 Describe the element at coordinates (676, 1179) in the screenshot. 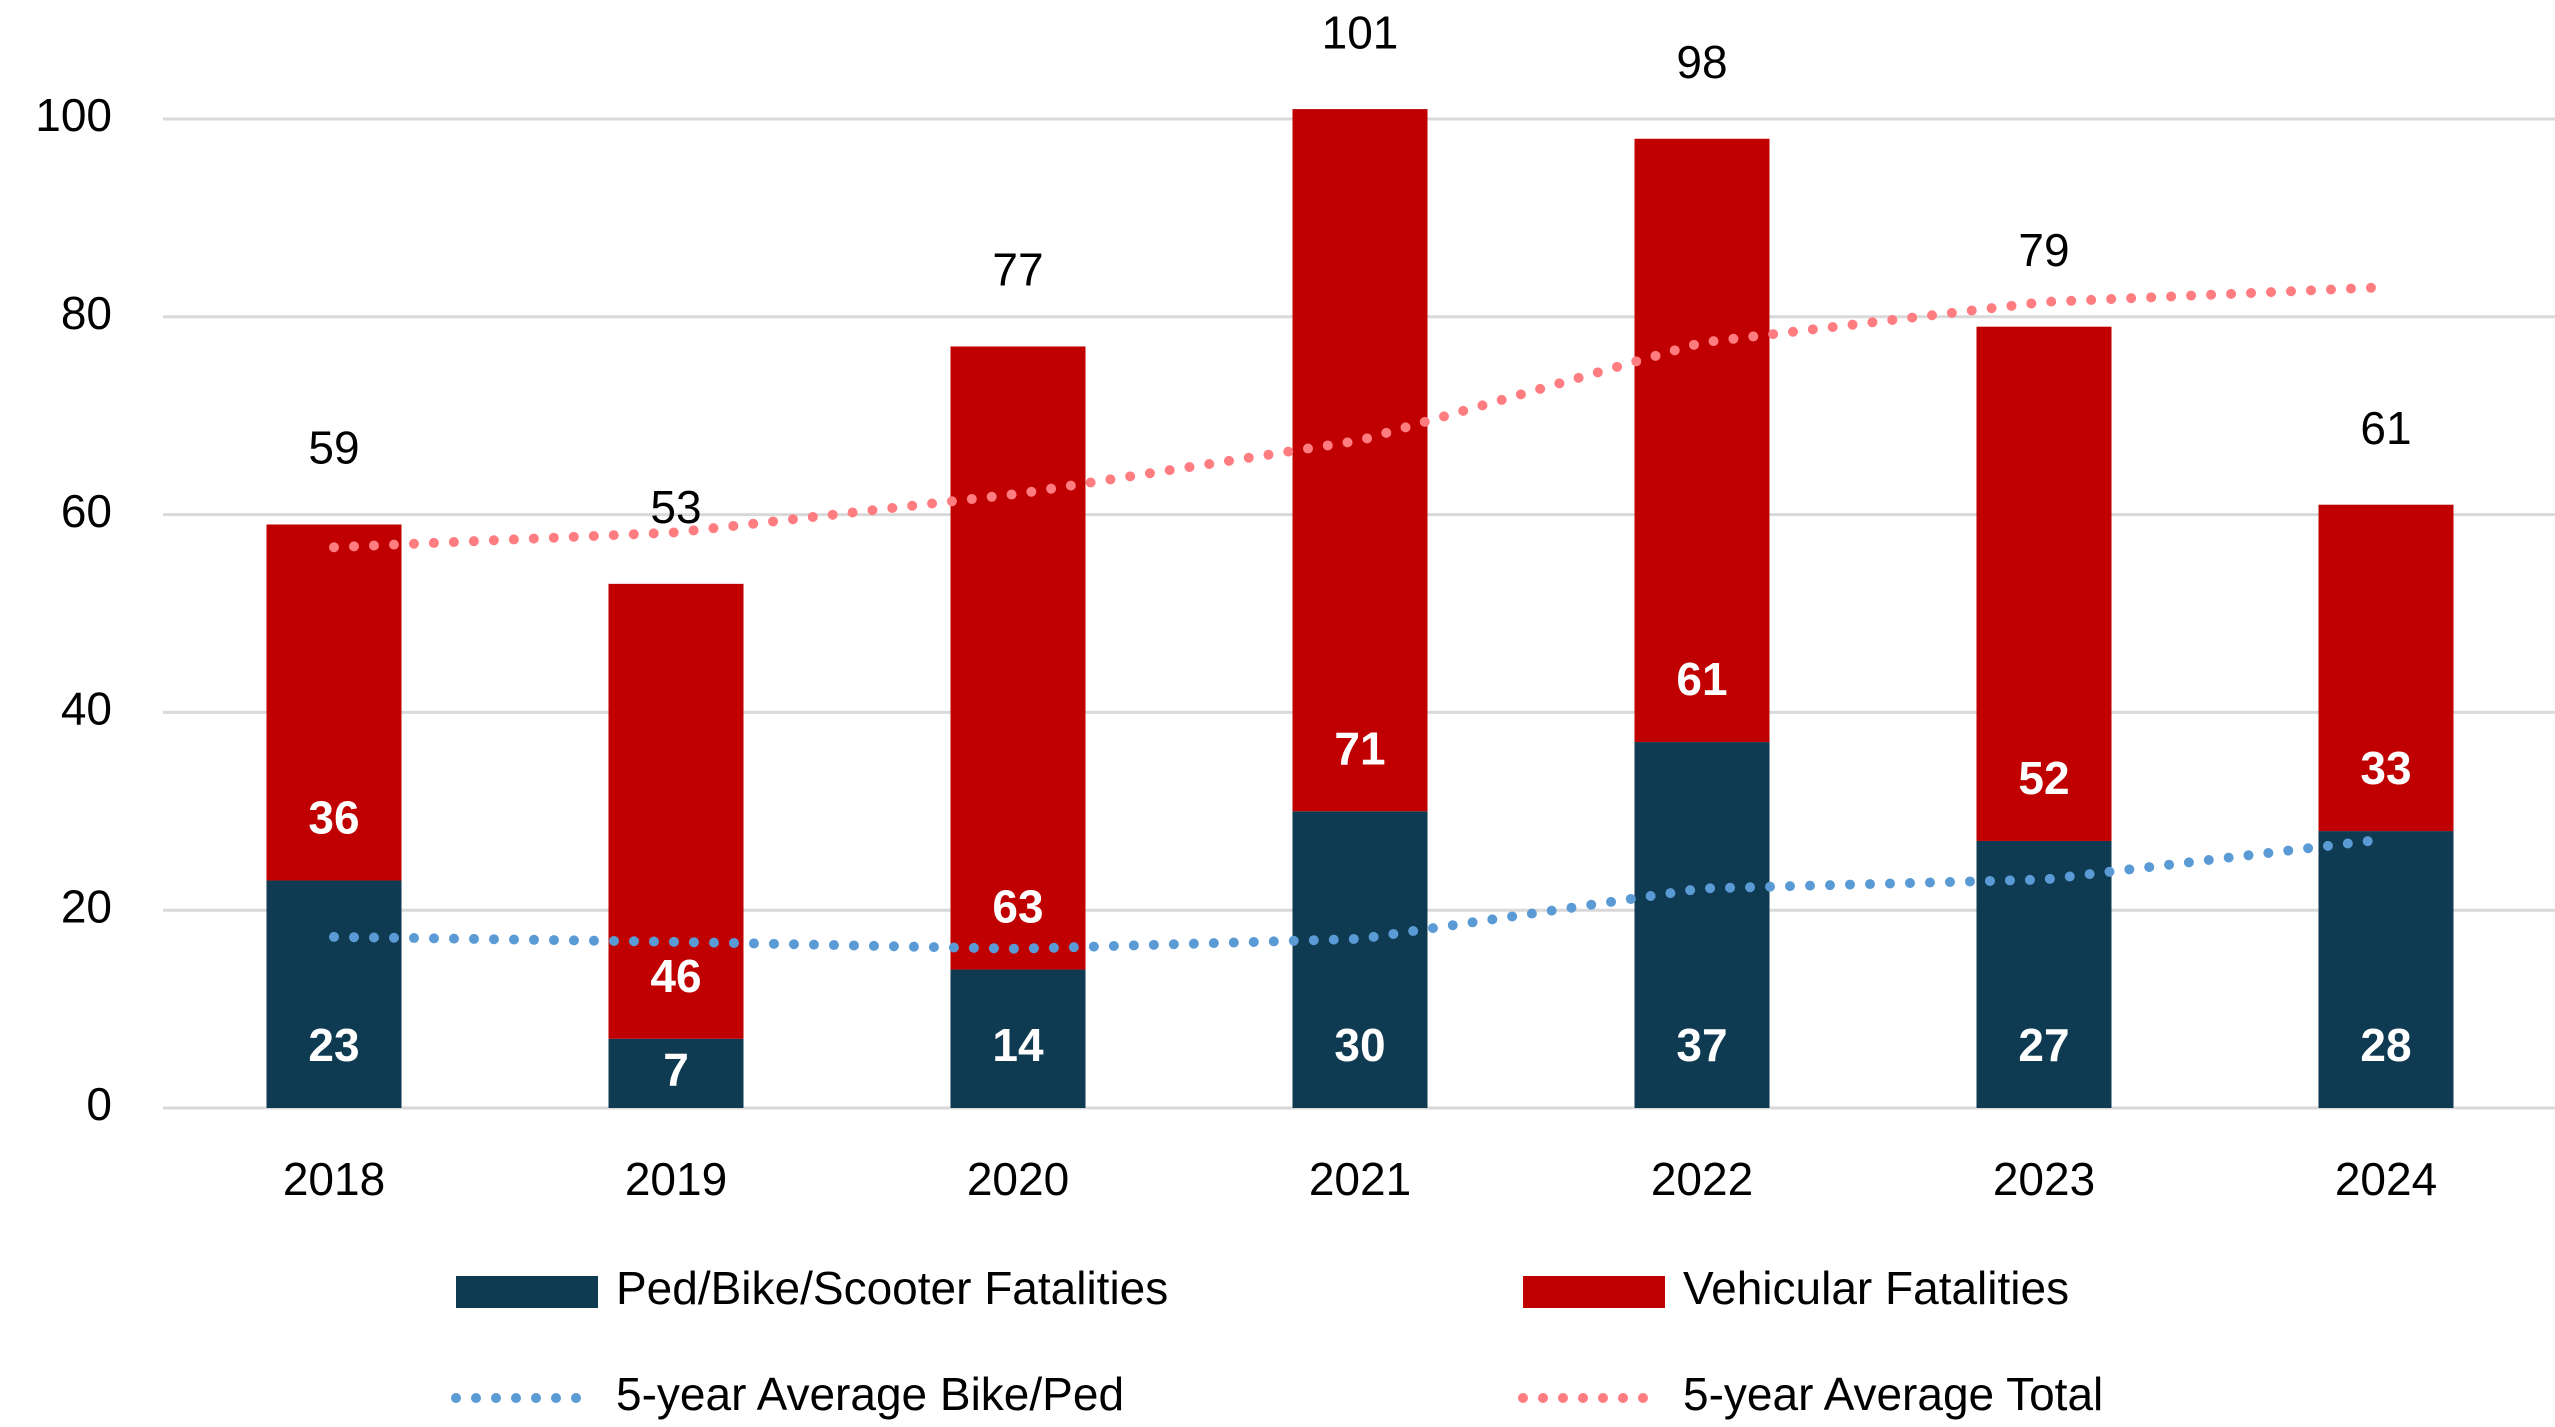

I see `x-tick-label: 2019` at that location.